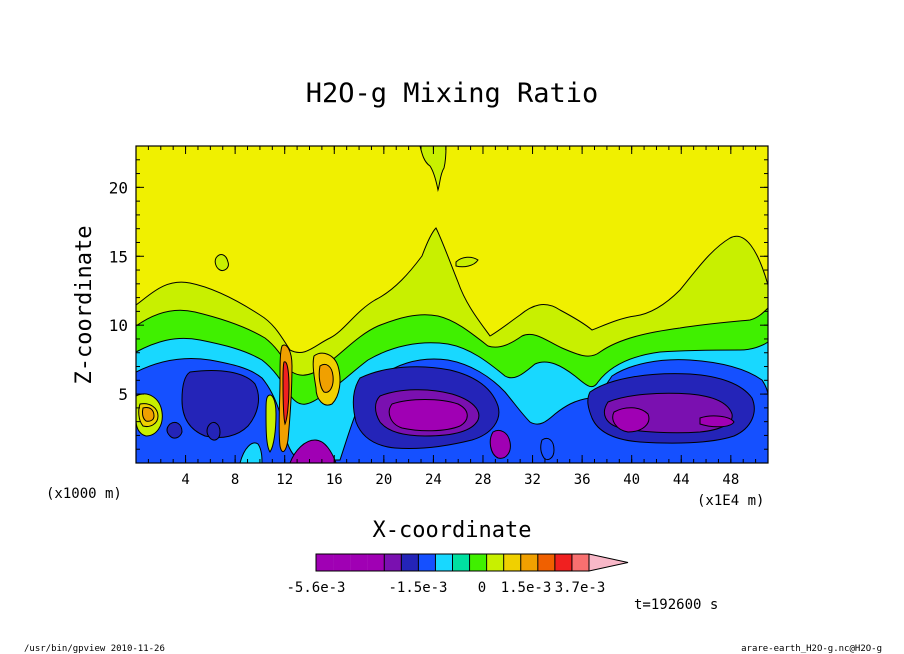  I want to click on y-tick-label: 5, so click(123, 394).